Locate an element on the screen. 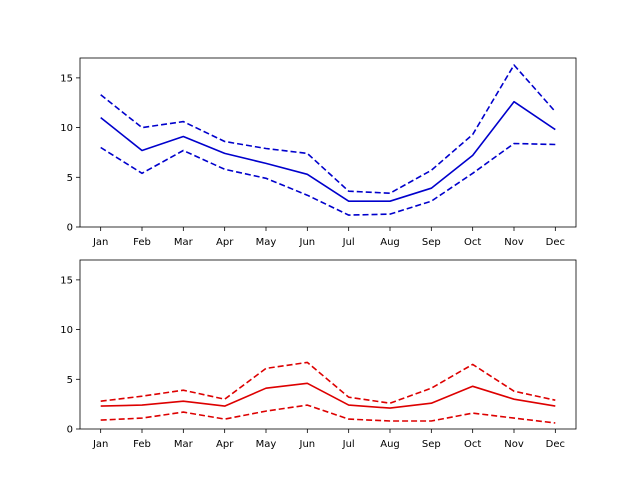 The height and width of the screenshot is (480, 640). mean-line is located at coordinates (328, 395).